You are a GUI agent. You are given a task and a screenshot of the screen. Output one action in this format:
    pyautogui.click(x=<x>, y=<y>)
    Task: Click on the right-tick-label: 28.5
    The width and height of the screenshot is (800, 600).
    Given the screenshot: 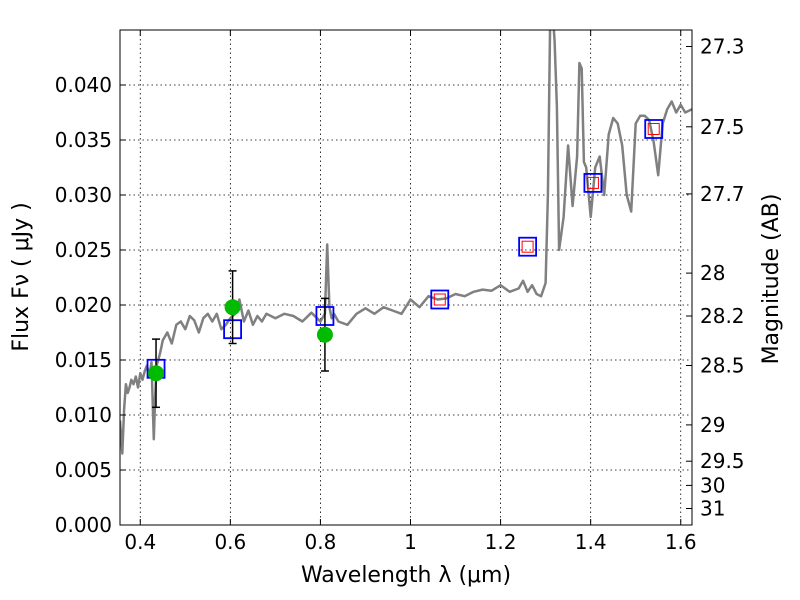 What is the action you would take?
    pyautogui.click(x=722, y=366)
    